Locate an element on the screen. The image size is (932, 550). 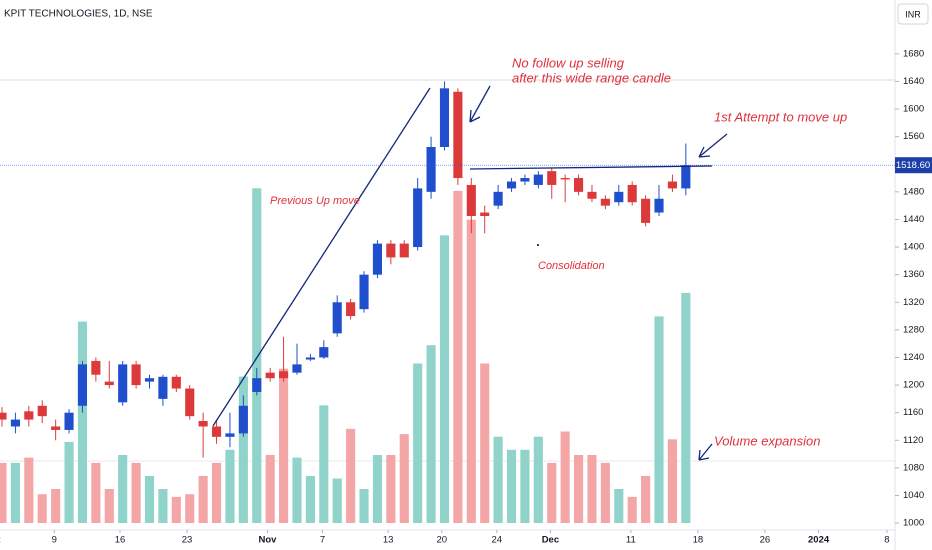
resistance-line is located at coordinates (591, 167).